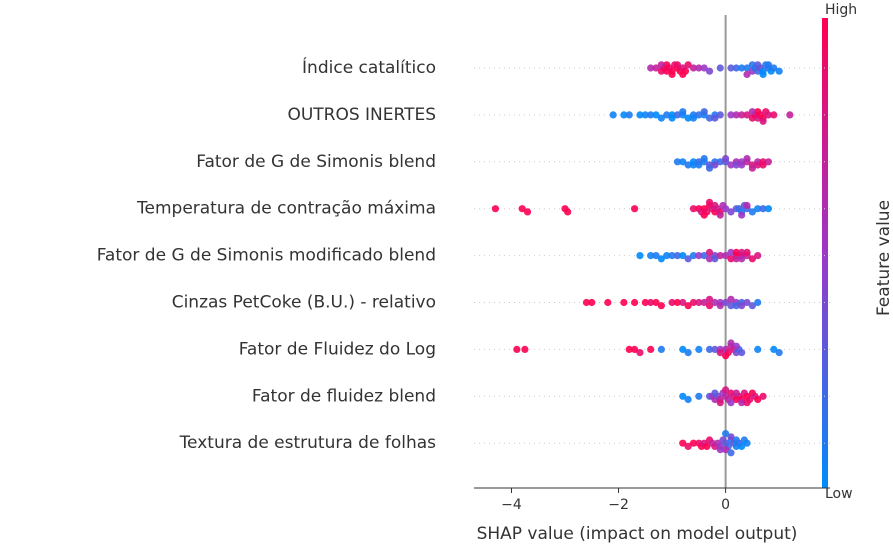 This screenshot has width=893, height=546. Describe the element at coordinates (825, 253) in the screenshot. I see `colorbar` at that location.